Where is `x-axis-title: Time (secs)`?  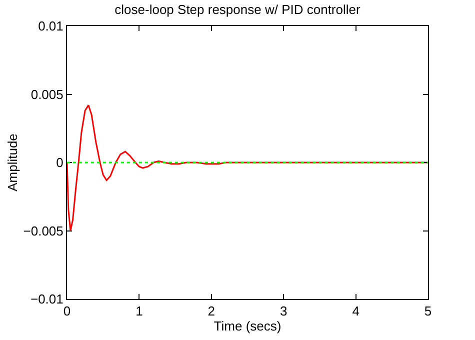 x-axis-title: Time (secs) is located at coordinates (248, 326).